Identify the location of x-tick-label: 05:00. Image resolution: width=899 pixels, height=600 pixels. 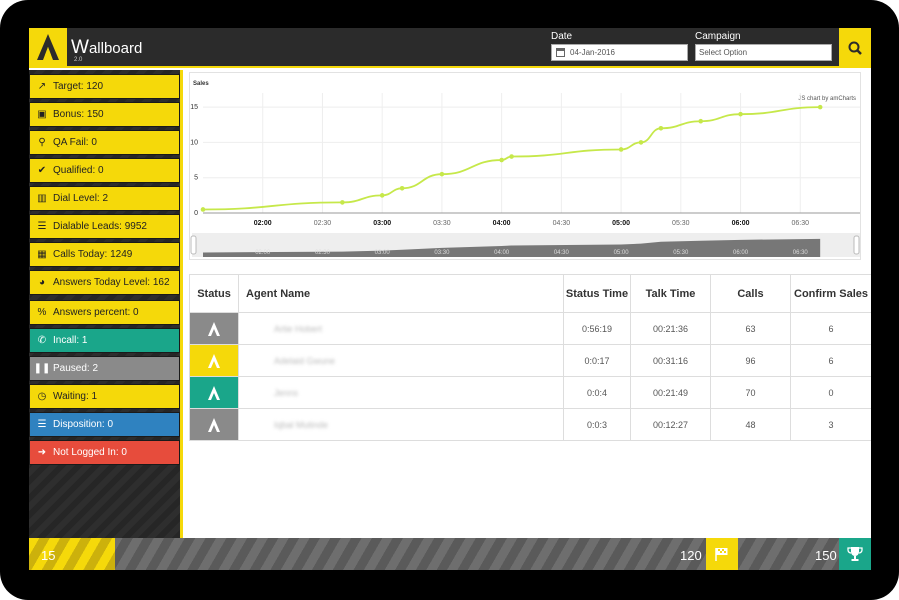
(621, 223).